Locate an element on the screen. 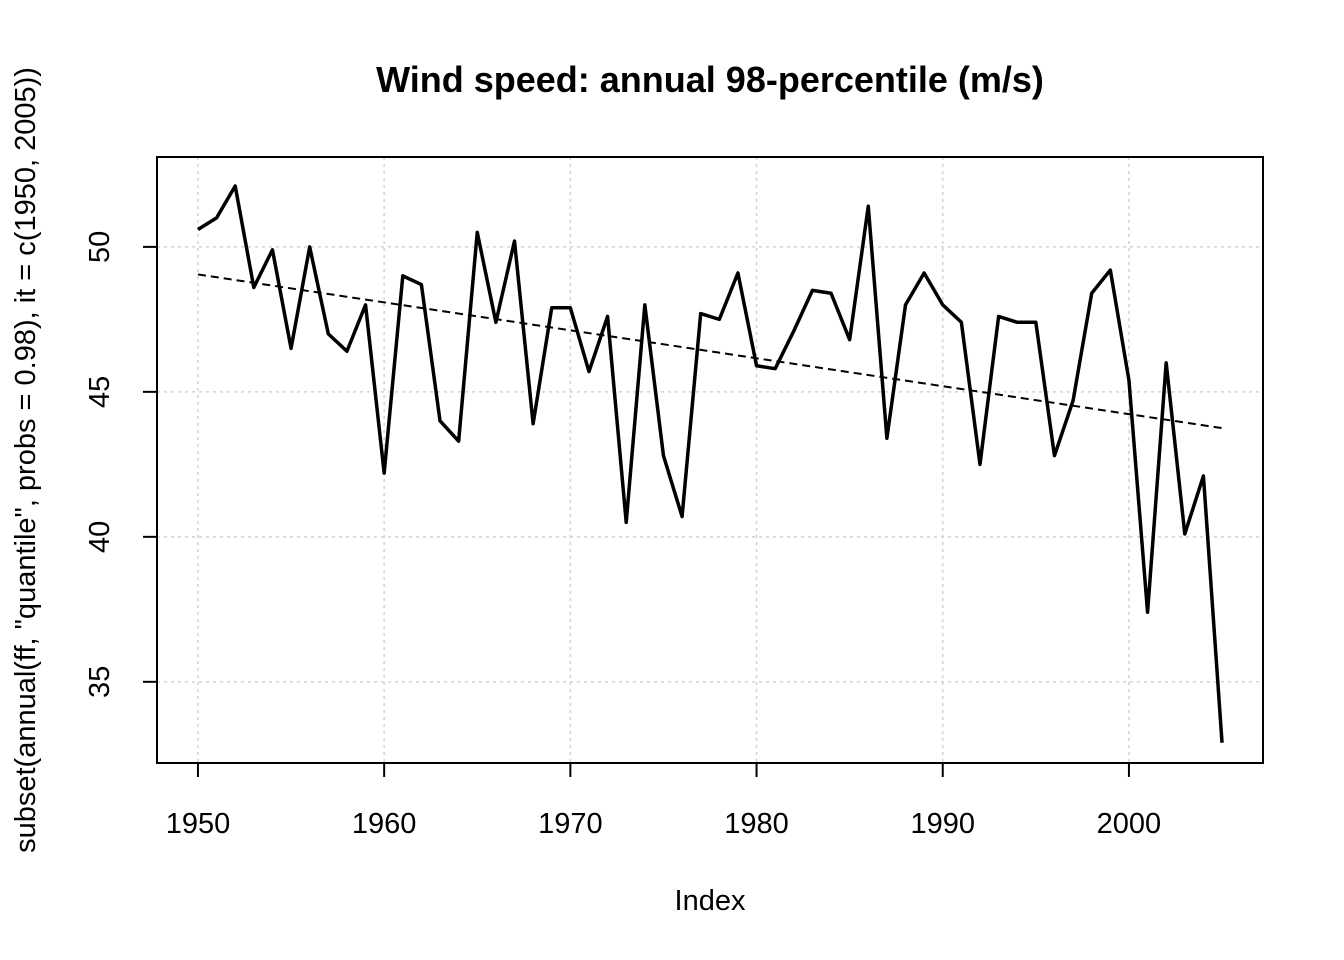 This screenshot has height=960, width=1344. x-tick-label: 1950 is located at coordinates (198, 824).